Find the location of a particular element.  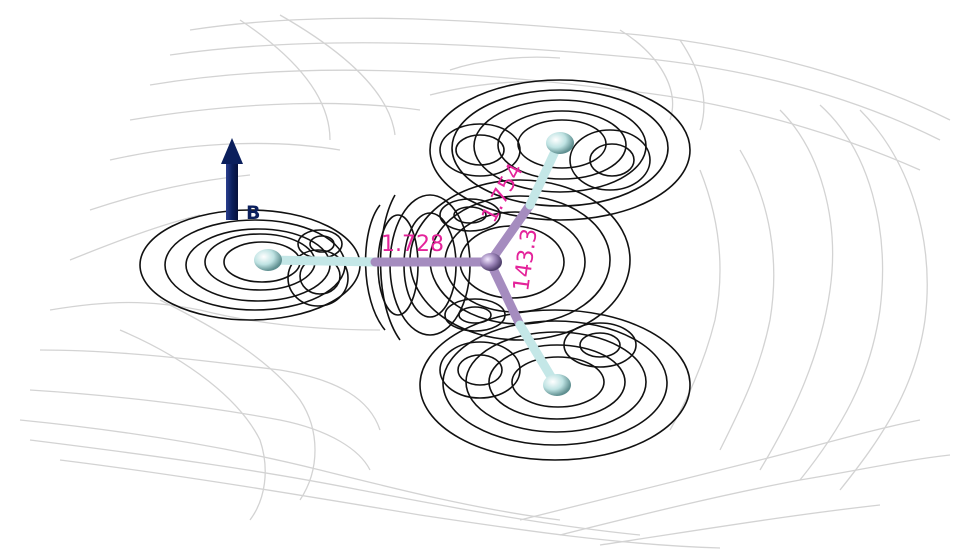

terminal-atom-upper is located at coordinates (560, 143).